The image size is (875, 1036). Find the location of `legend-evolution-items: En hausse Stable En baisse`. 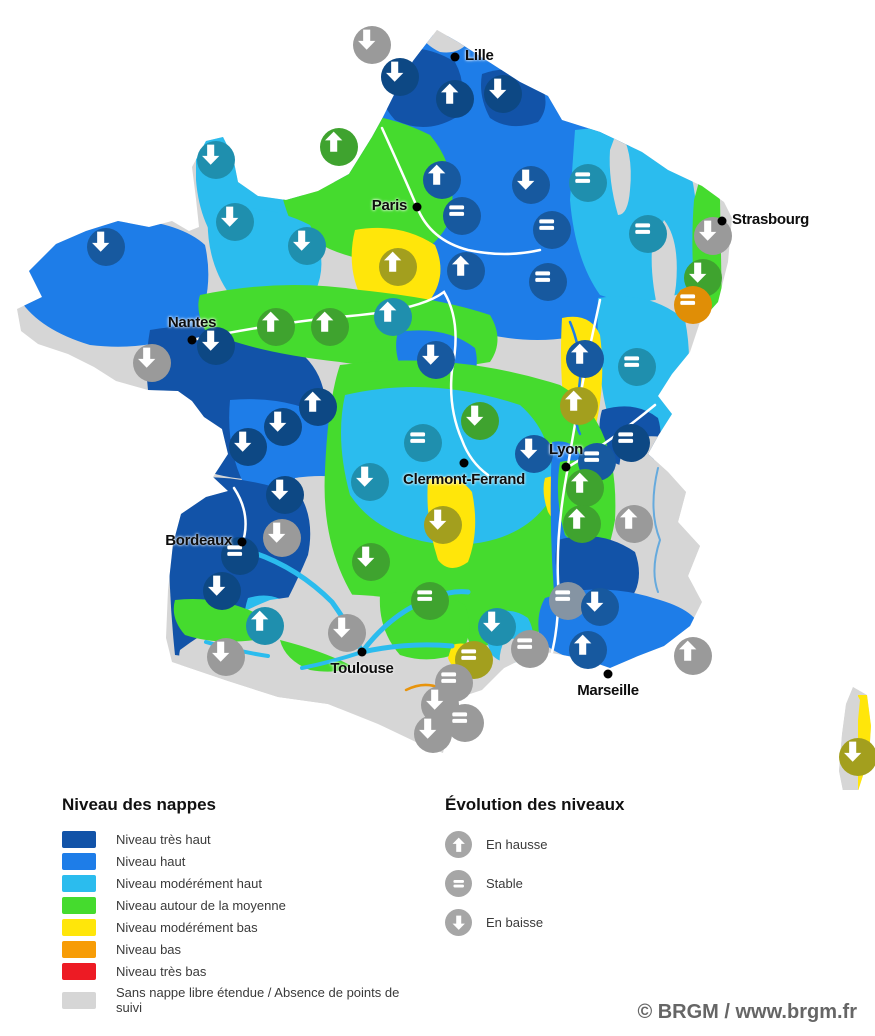

legend-evolution-items: En hausse Stable En baisse is located at coordinates (595, 883).